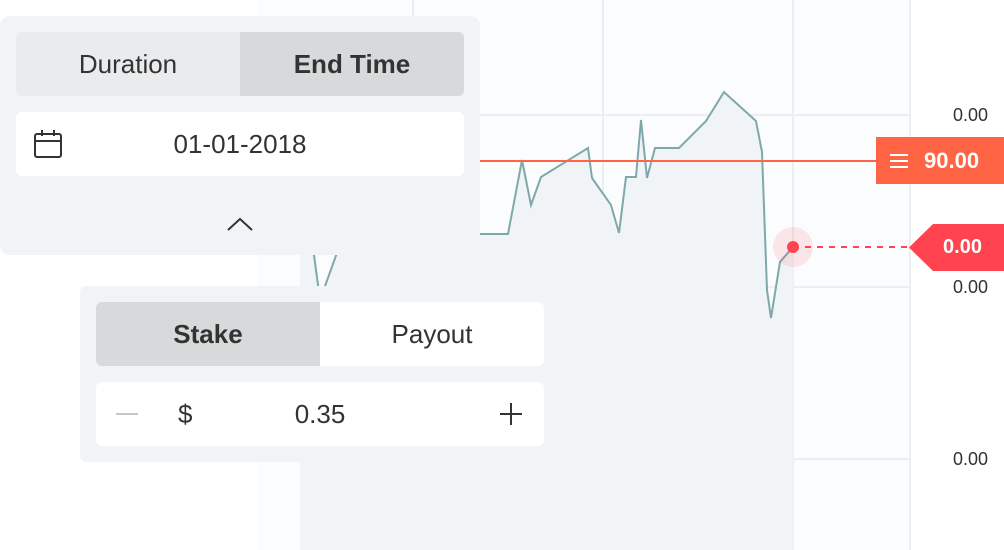 This screenshot has width=1004, height=550. What do you see at coordinates (793, 247) in the screenshot?
I see `current-spot-dot` at bounding box center [793, 247].